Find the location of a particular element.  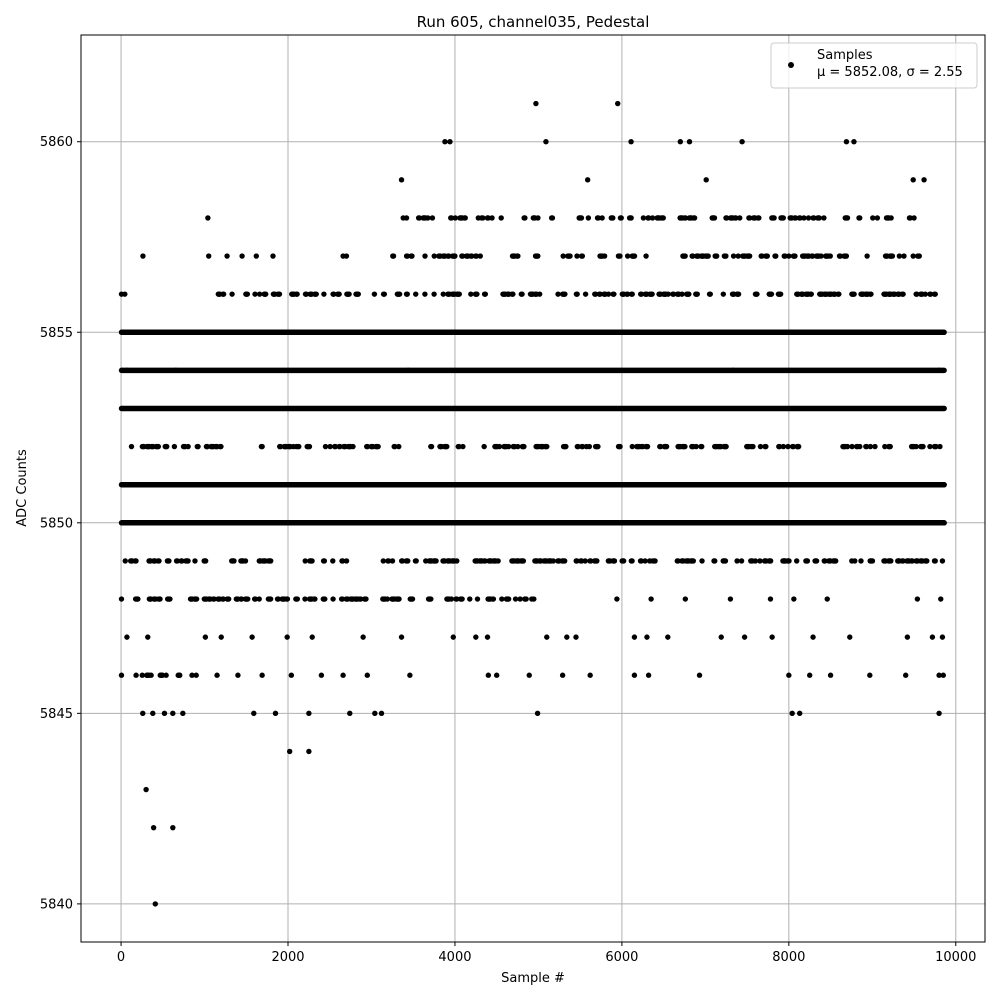

x-tick-label: 10000 is located at coordinates (955, 957).